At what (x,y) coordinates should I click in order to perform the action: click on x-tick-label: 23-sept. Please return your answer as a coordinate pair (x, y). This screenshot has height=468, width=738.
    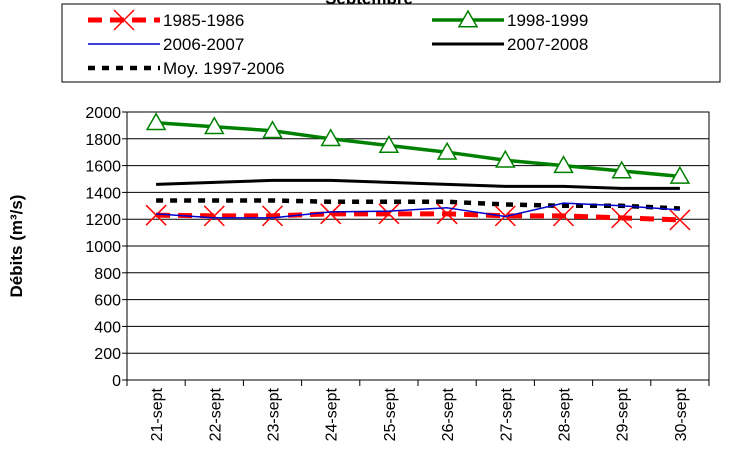
    Looking at the image, I should click on (274, 414).